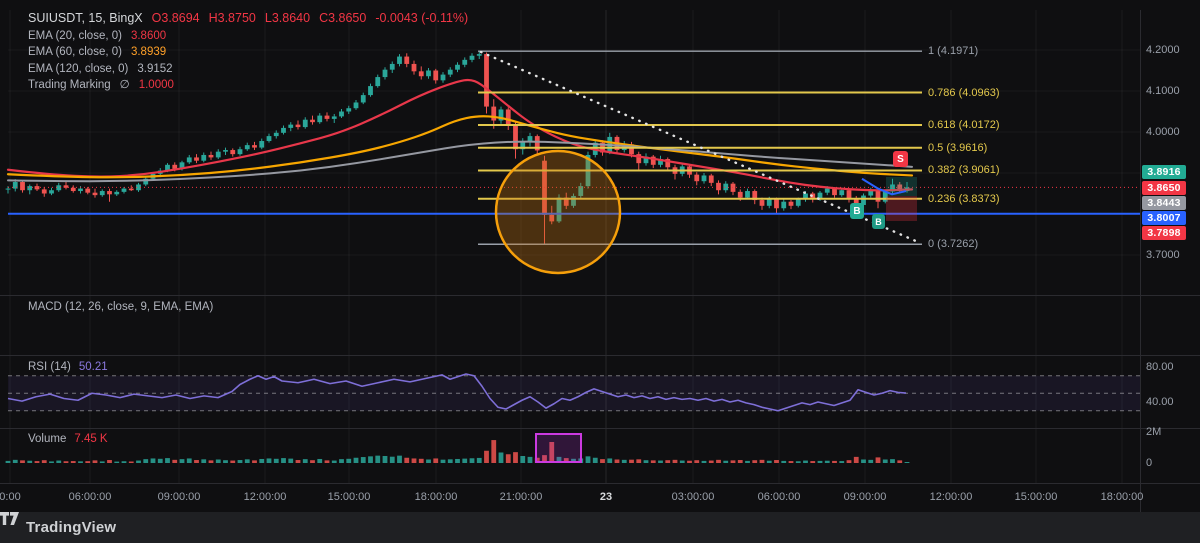 The image size is (1200, 543). What do you see at coordinates (248, 69) in the screenshot?
I see `indicator-row-ema120: EMA (120, close, 0) 3.9152` at bounding box center [248, 69].